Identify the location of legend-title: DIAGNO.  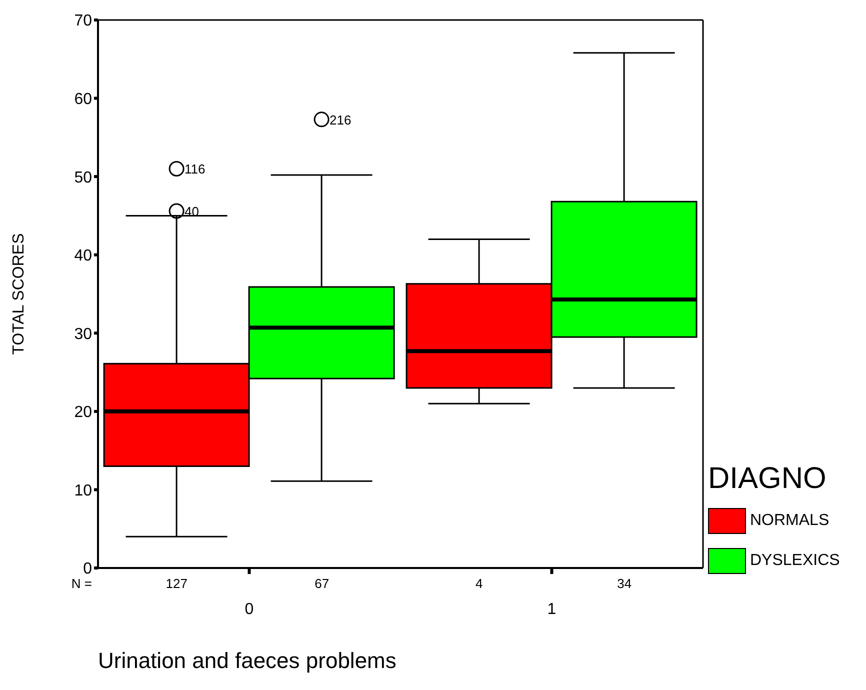
(768, 479).